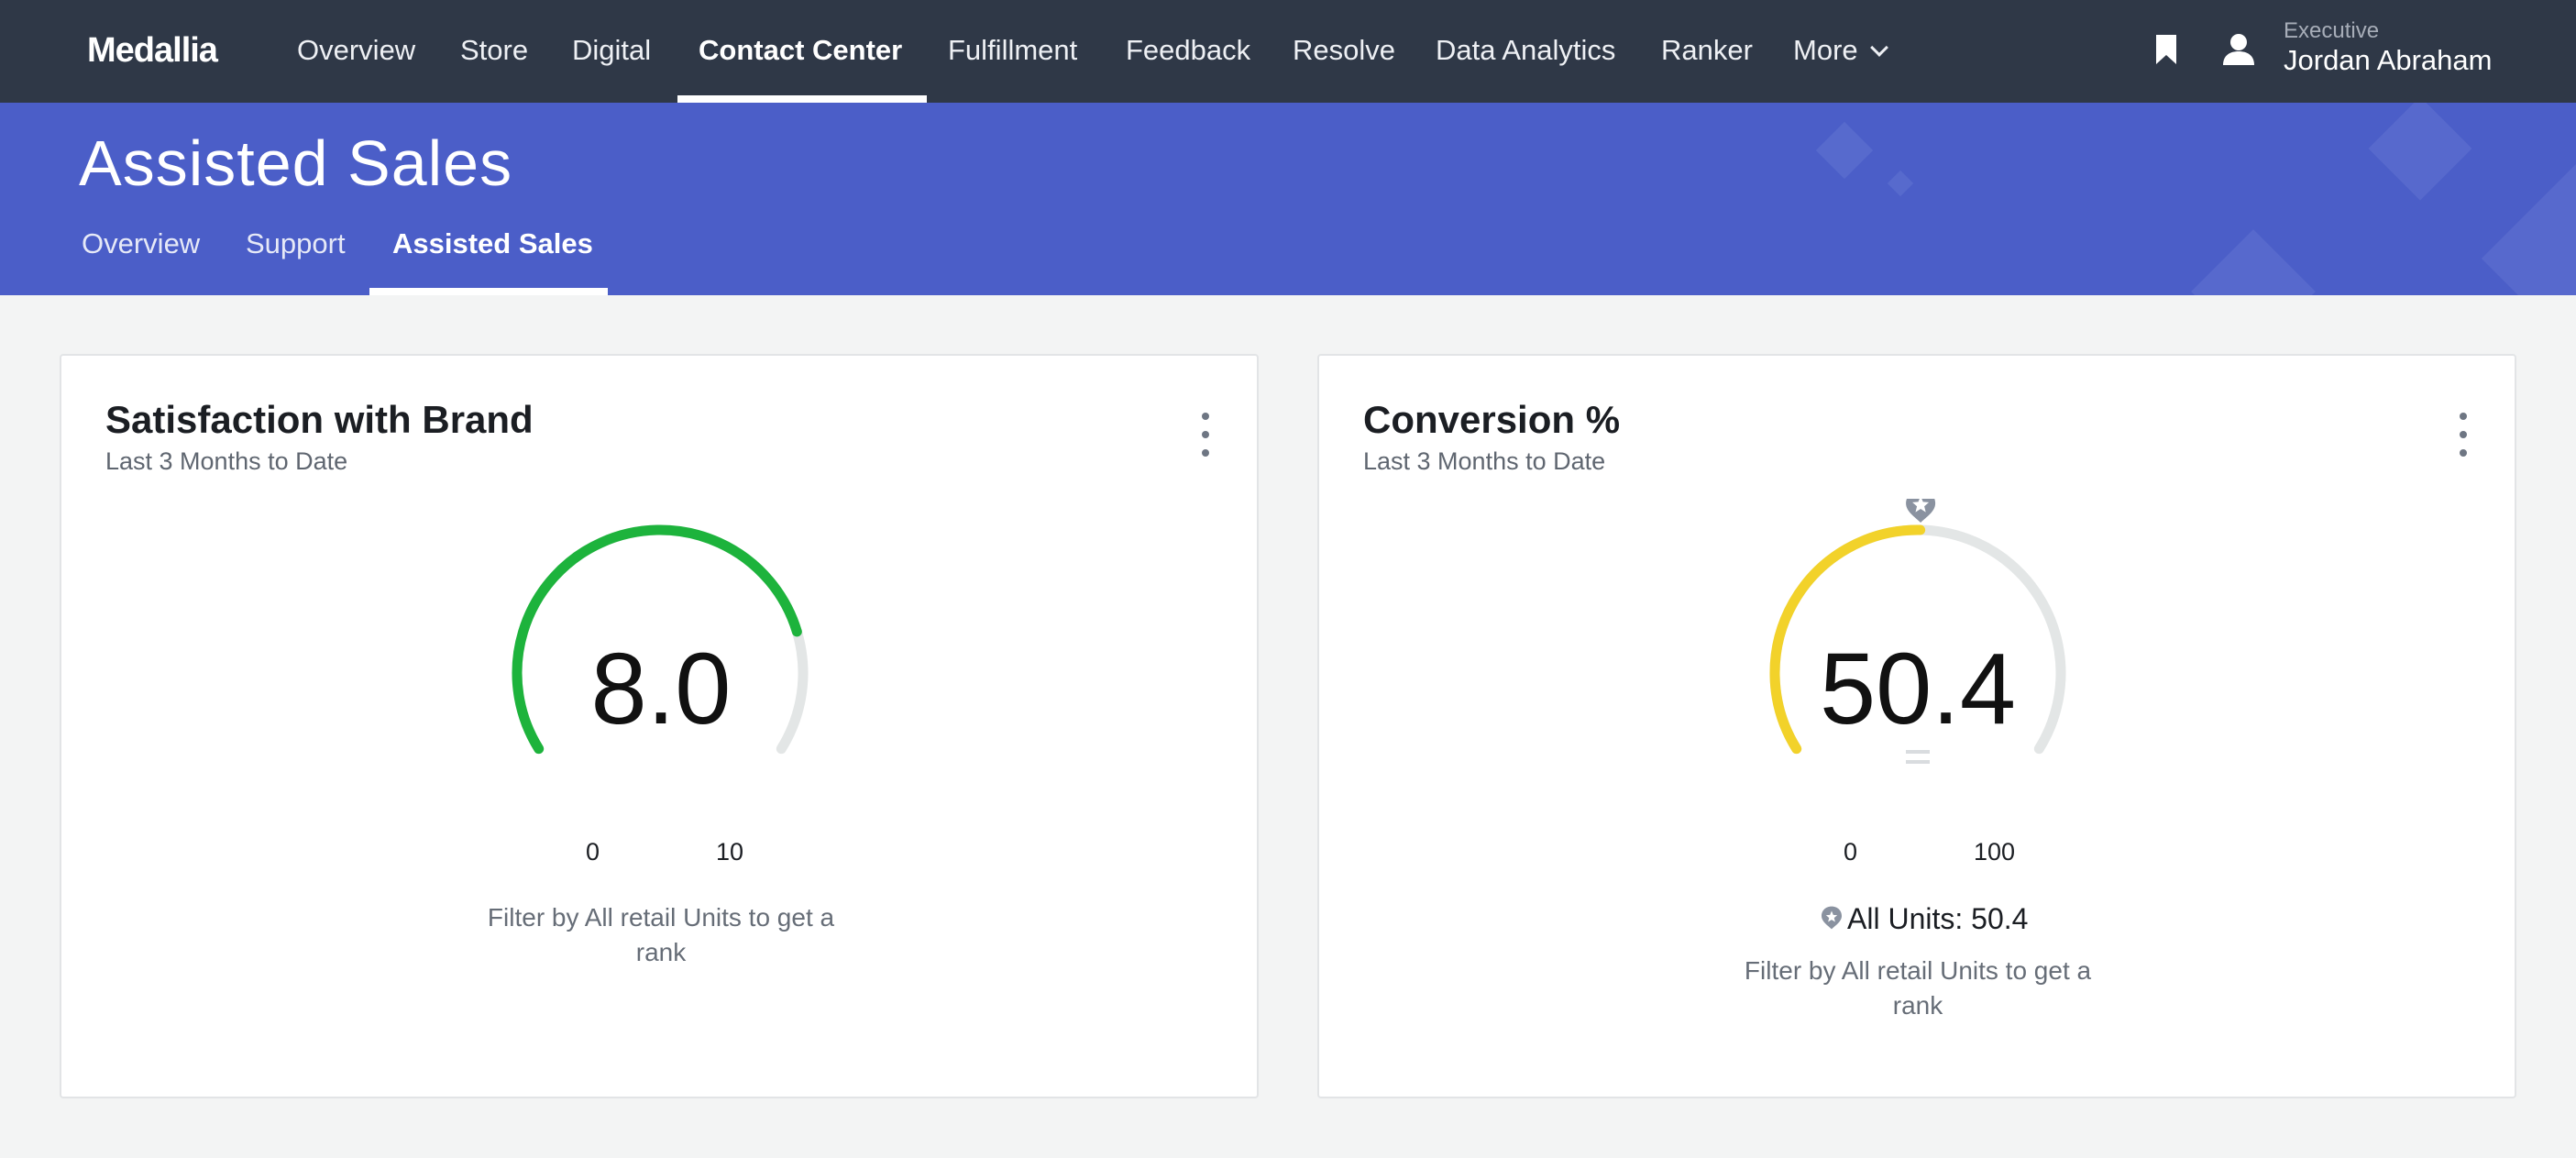 This screenshot has height=1158, width=2576. What do you see at coordinates (2332, 30) in the screenshot?
I see `user-role: Executive` at bounding box center [2332, 30].